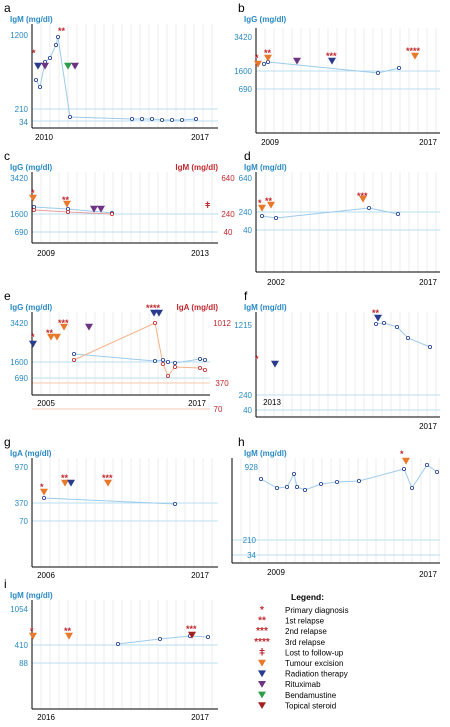 This screenshot has height=727, width=450. Describe the element at coordinates (207, 205) in the screenshot. I see `panel-c-event-label: ǂ` at that location.